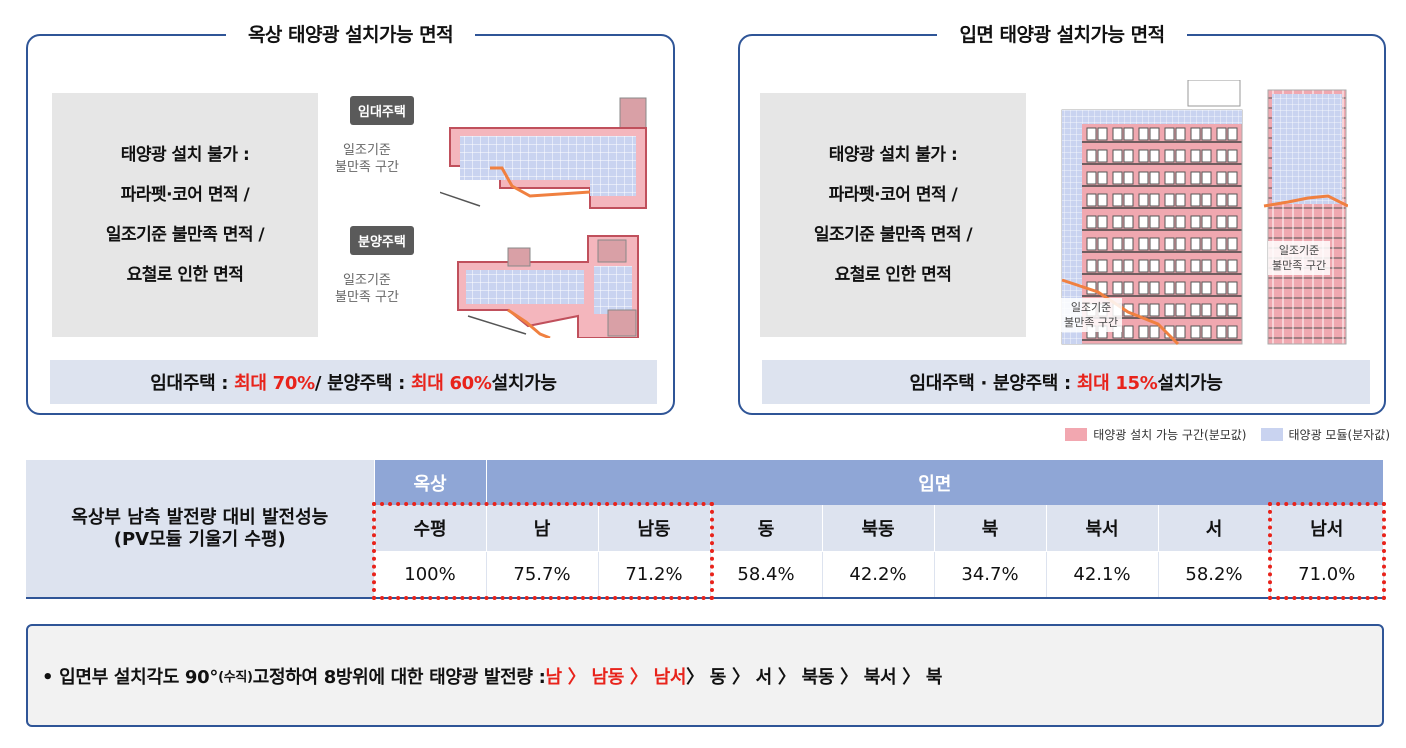 This screenshot has height=748, width=1406. What do you see at coordinates (1156, 434) in the screenshot?
I see `legend-item-install-area: 태양광 설치 가능 구간(분모값)` at bounding box center [1156, 434].